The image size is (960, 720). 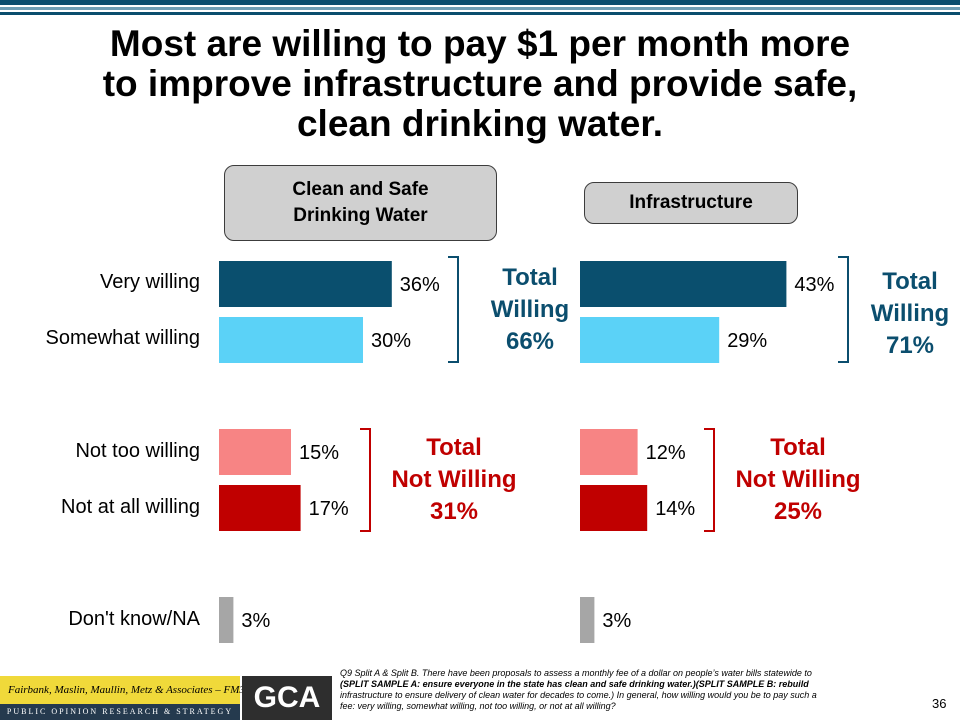 I want to click on bar-drinking-water-somewhat-willing, so click(x=291, y=340).